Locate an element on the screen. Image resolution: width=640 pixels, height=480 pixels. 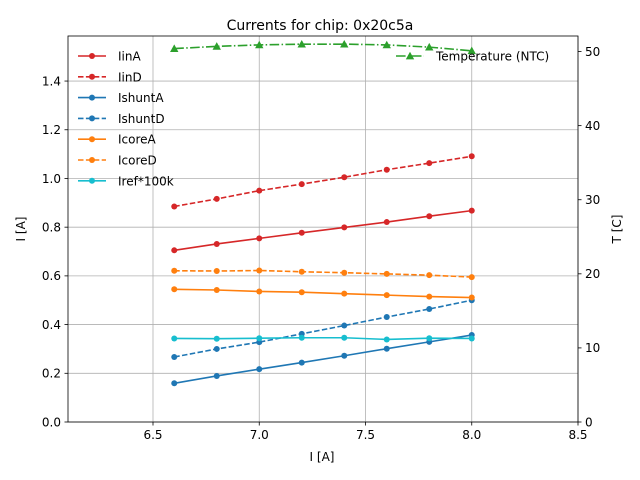
legend-entry: Temperature (NTC) is located at coordinates (472, 57).